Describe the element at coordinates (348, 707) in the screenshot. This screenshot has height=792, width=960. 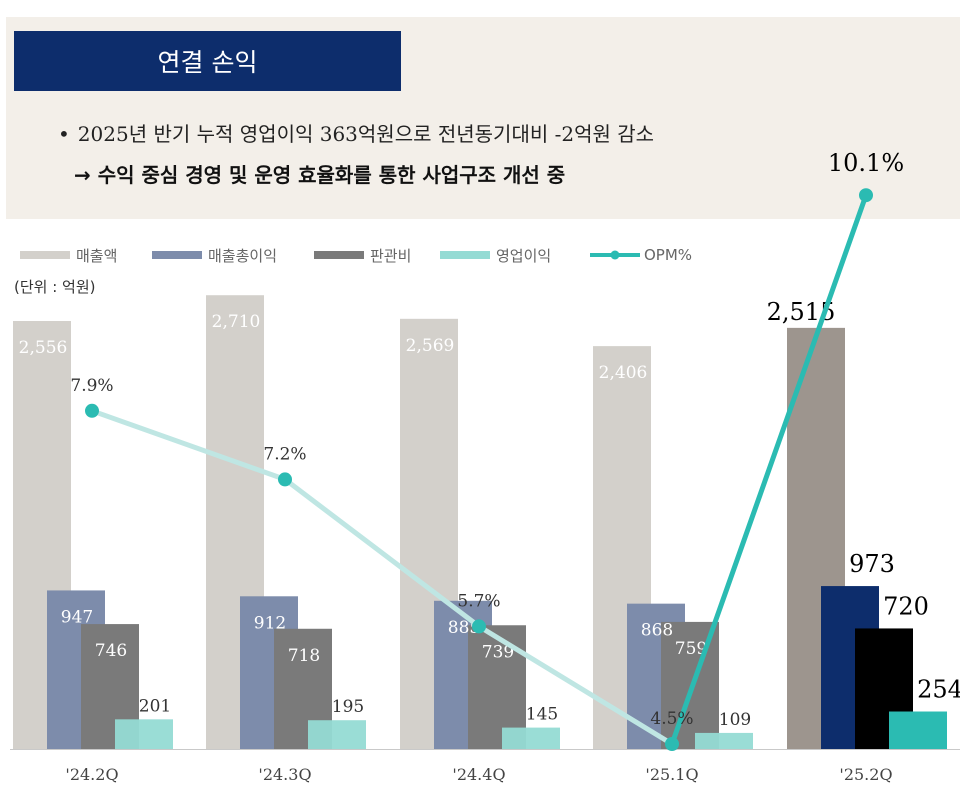
I see `bar-label-operating-profit-1: 195` at that location.